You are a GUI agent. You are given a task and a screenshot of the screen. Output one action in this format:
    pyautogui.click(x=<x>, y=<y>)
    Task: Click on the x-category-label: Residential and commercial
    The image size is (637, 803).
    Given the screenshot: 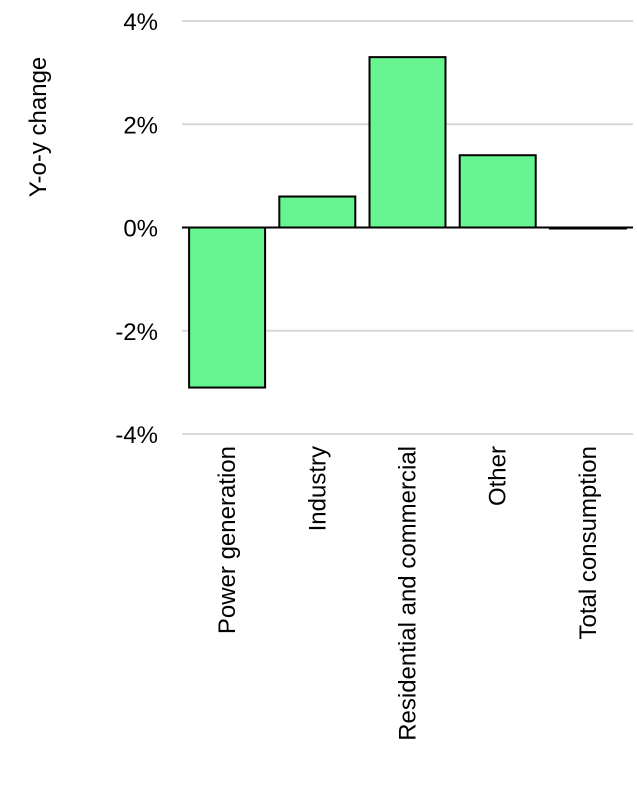 What is the action you would take?
    pyautogui.click(x=408, y=593)
    